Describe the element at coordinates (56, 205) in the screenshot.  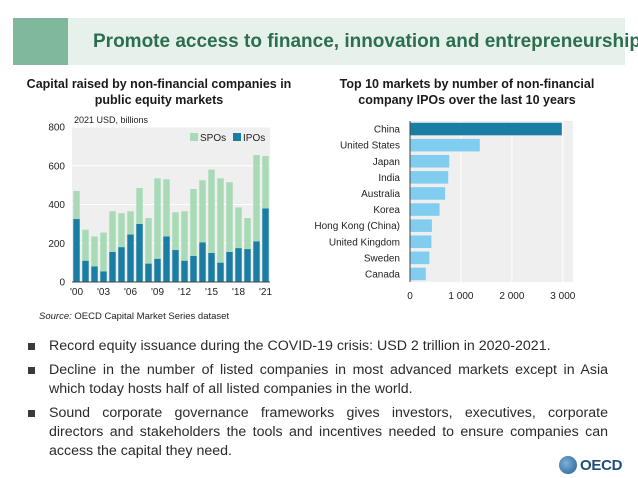
I see `y-tick-label: 400` at that location.